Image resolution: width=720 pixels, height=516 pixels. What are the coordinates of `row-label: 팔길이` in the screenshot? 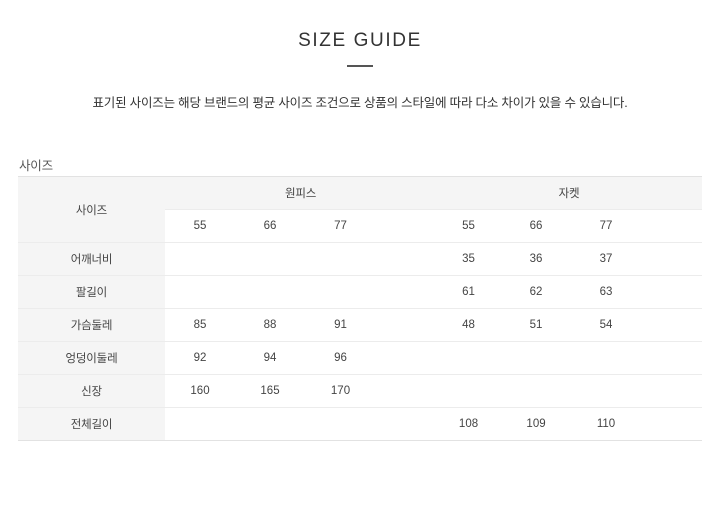 It's located at (91, 292).